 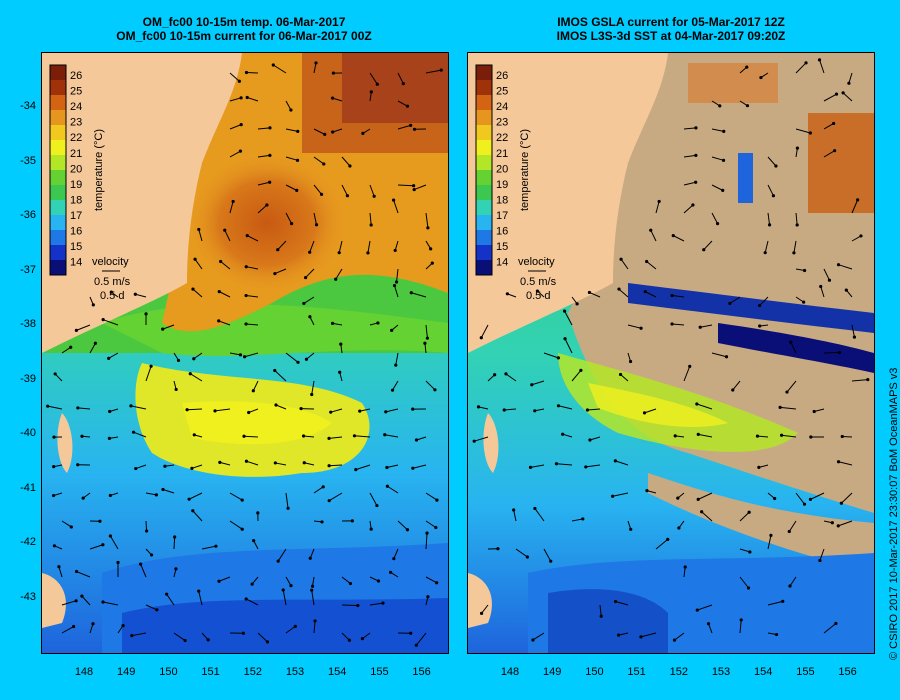 I want to click on colorbar-tick-label: 25, so click(x=76, y=92).